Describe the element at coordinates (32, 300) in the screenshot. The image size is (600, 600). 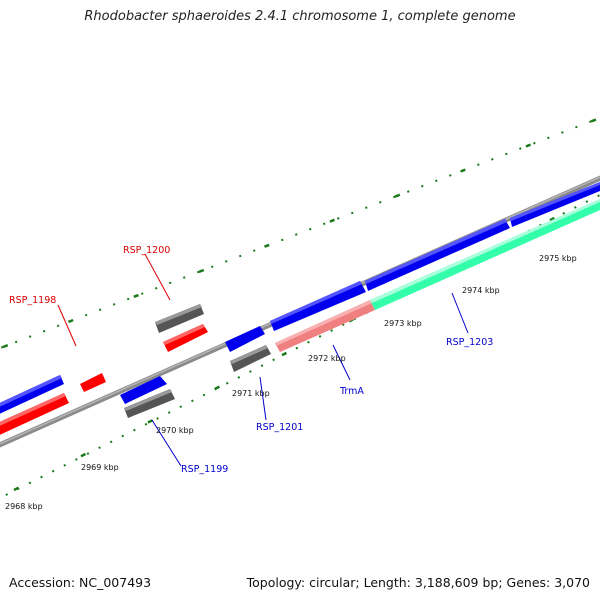
I see `gene-label-rsp-1198: RSP_1198` at that location.